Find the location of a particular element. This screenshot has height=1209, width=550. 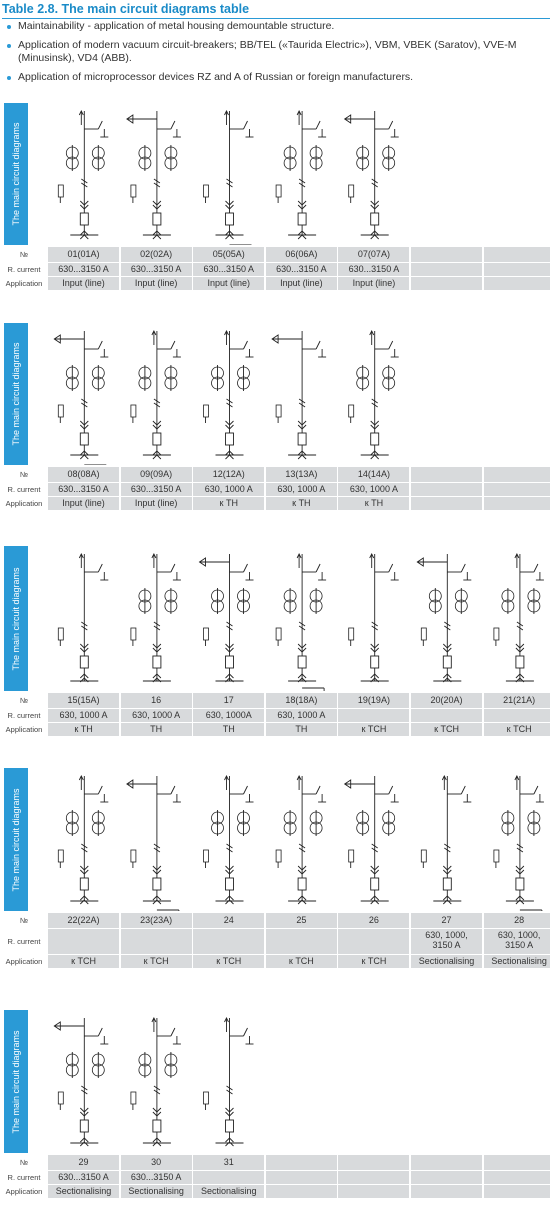

table-cell: 27 is located at coordinates (447, 920).